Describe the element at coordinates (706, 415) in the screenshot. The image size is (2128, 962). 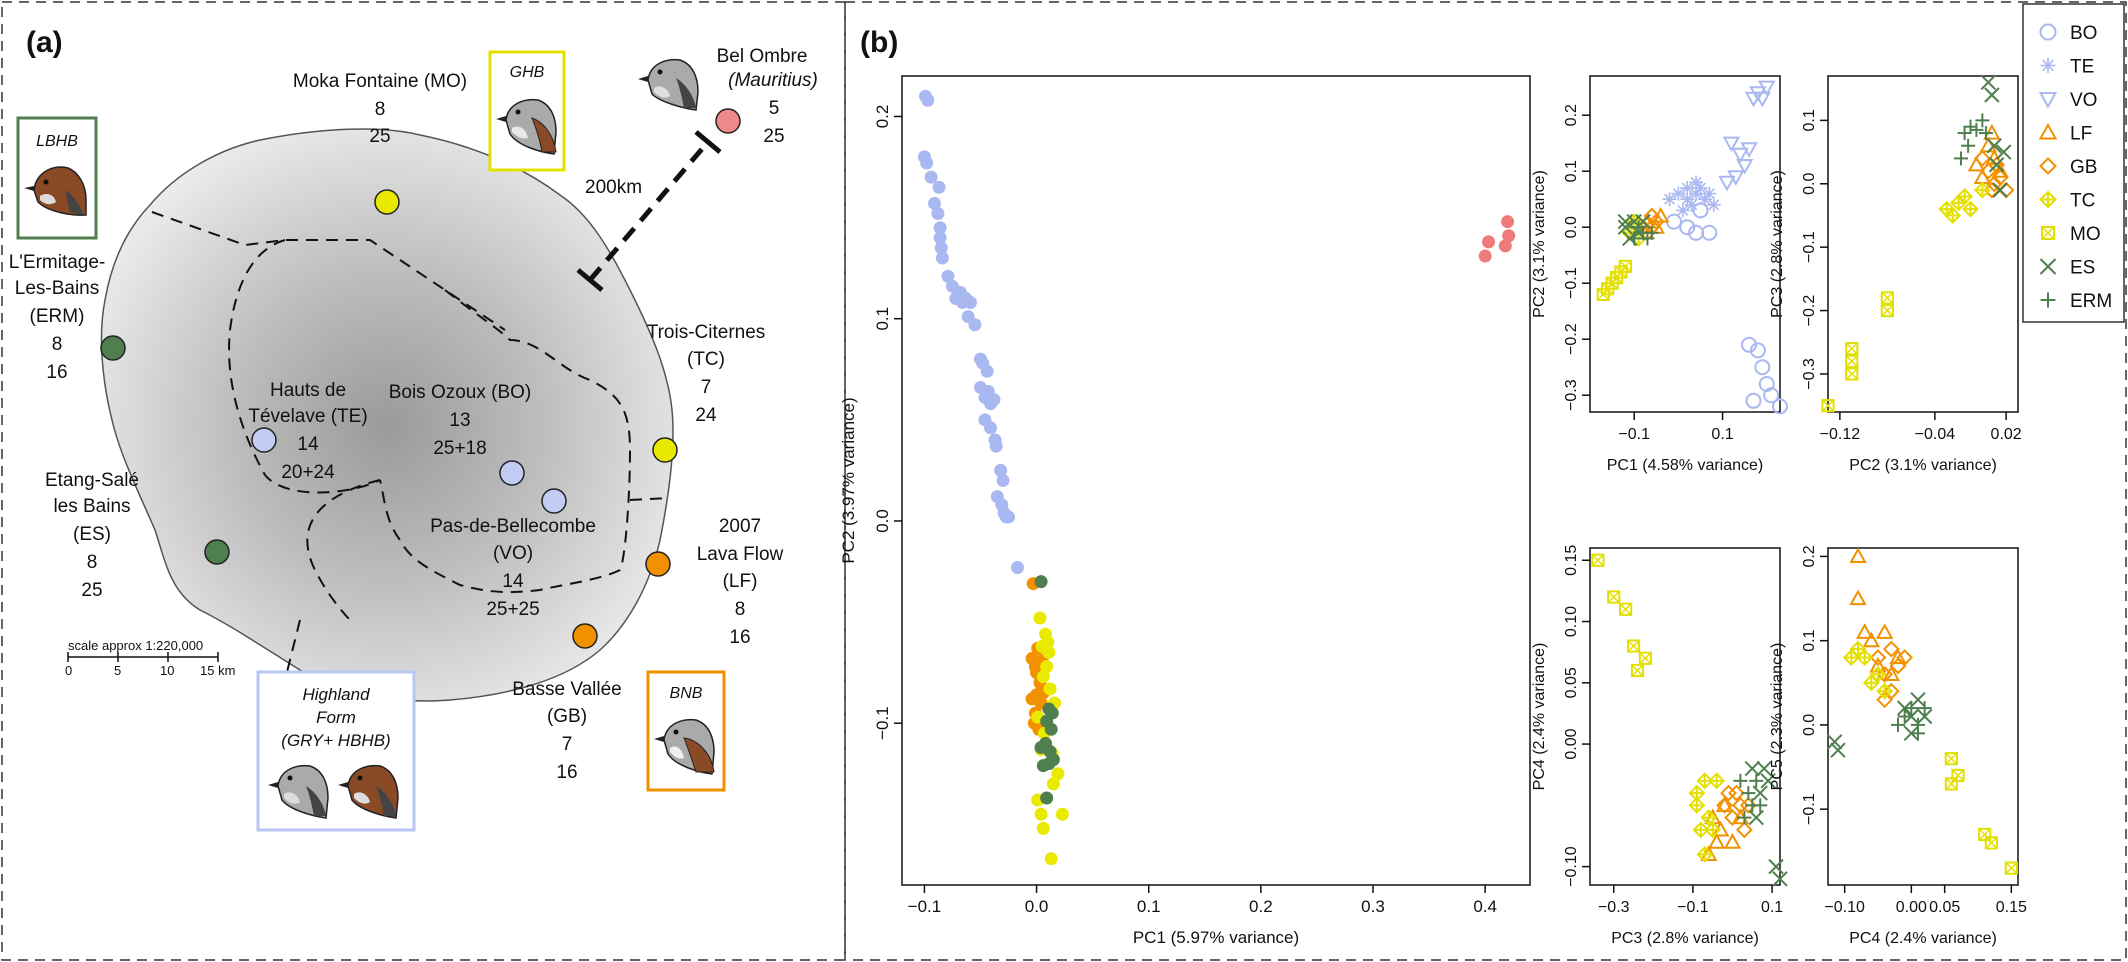
I see `svg-text: 24` at that location.